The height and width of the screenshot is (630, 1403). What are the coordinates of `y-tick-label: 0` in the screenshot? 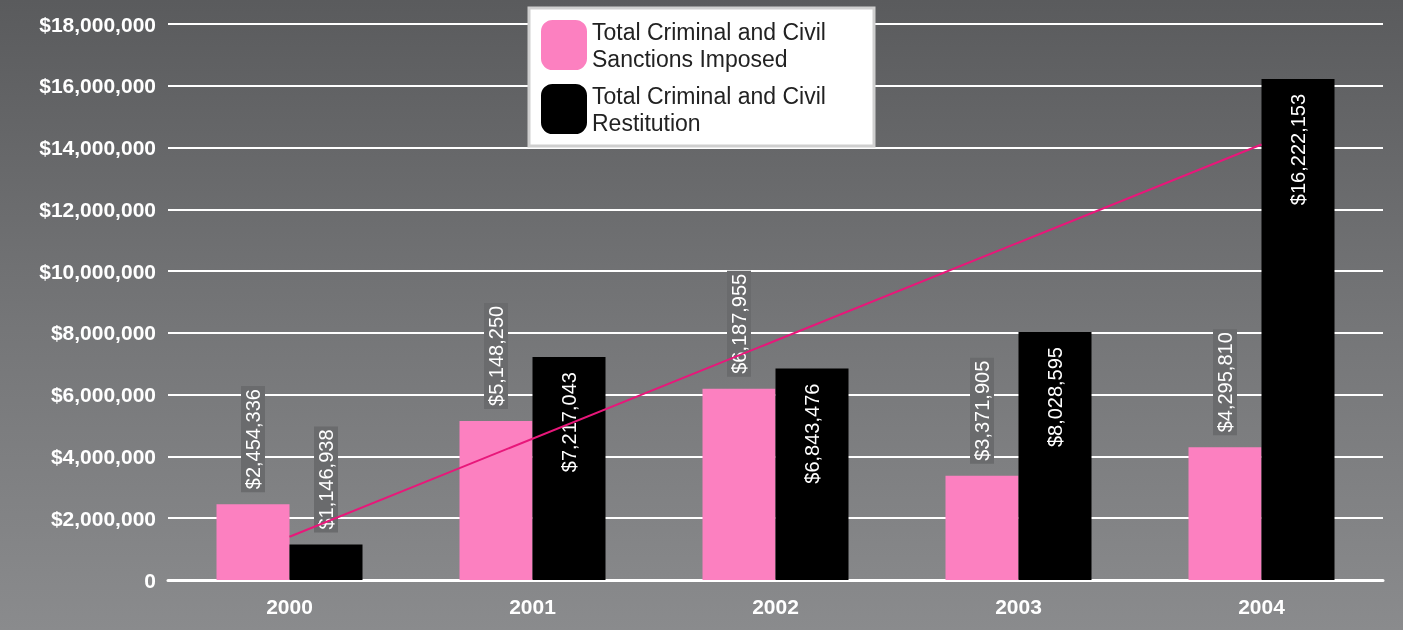 It's located at (150, 580).